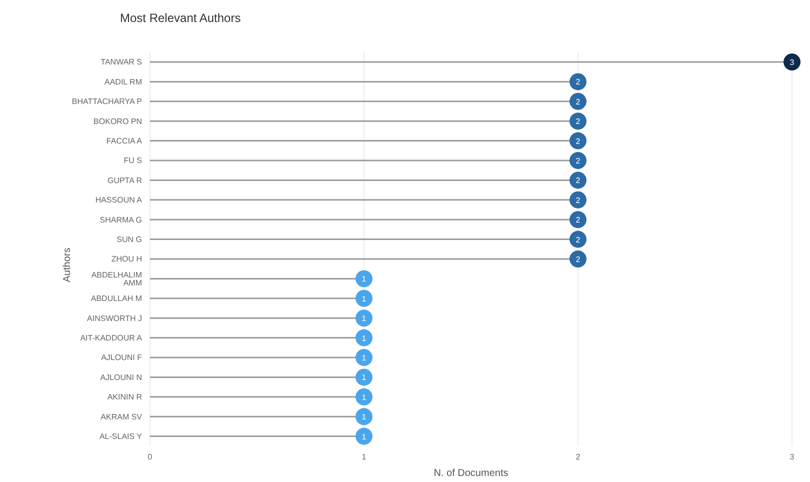 This screenshot has height=482, width=810. I want to click on y-tick-label: SHARMA G, so click(121, 219).